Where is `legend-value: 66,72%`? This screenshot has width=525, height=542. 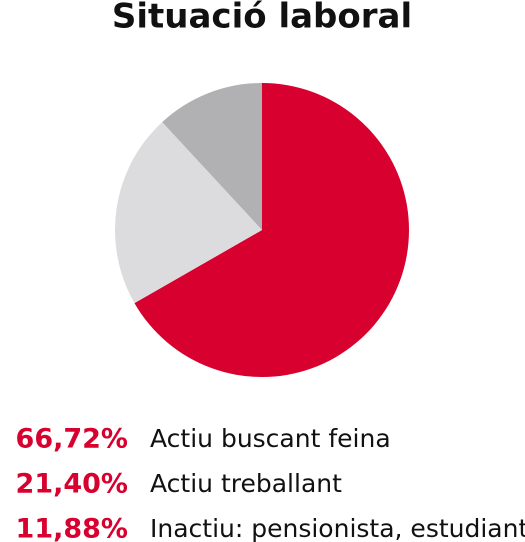 legend-value: 66,72% is located at coordinates (72, 439).